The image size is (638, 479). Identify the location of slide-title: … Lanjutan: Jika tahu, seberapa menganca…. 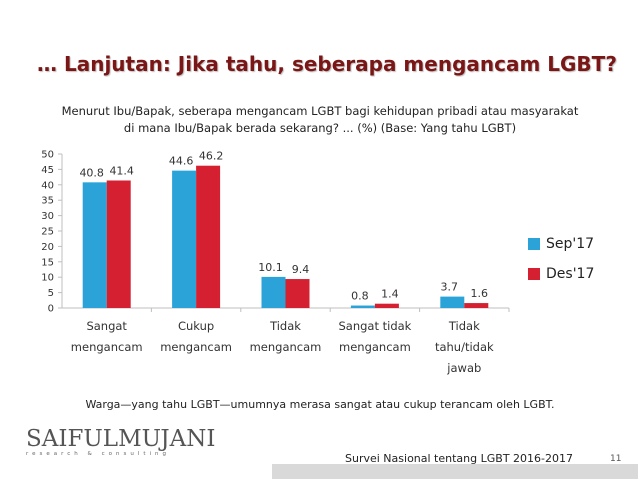
(327, 64).